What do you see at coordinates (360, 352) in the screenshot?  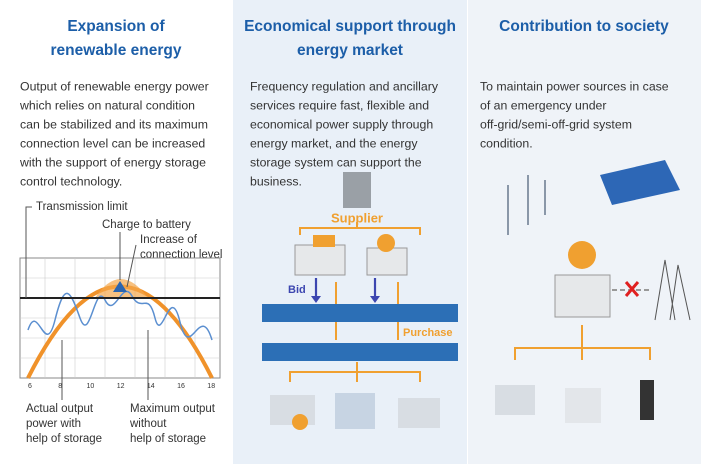 I see `grid-operator-bar` at bounding box center [360, 352].